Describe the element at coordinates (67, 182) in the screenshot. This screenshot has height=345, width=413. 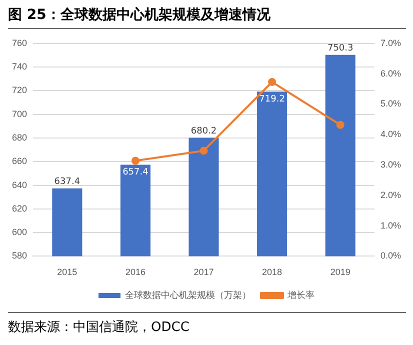
I see `data-label: 637.4` at that location.